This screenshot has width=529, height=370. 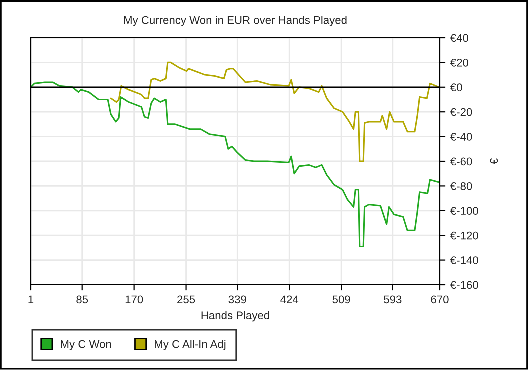 What do you see at coordinates (82, 300) in the screenshot?
I see `x-tick-label: 85` at bounding box center [82, 300].